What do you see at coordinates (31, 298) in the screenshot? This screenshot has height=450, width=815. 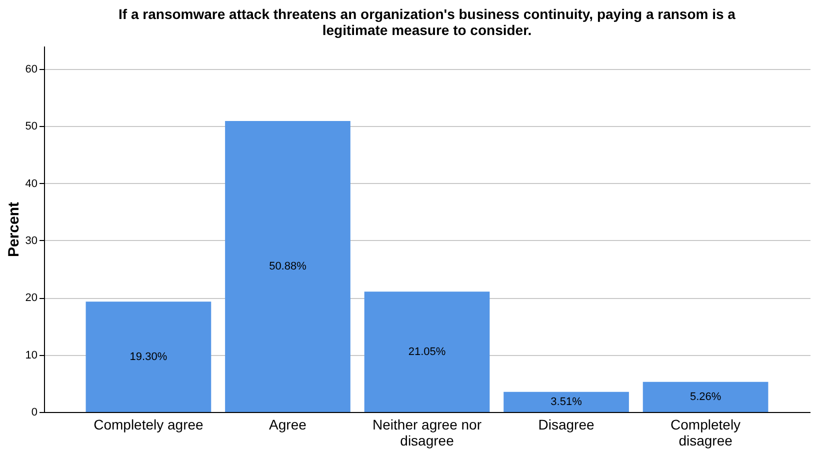 I see `y-tick-label: 20` at bounding box center [31, 298].